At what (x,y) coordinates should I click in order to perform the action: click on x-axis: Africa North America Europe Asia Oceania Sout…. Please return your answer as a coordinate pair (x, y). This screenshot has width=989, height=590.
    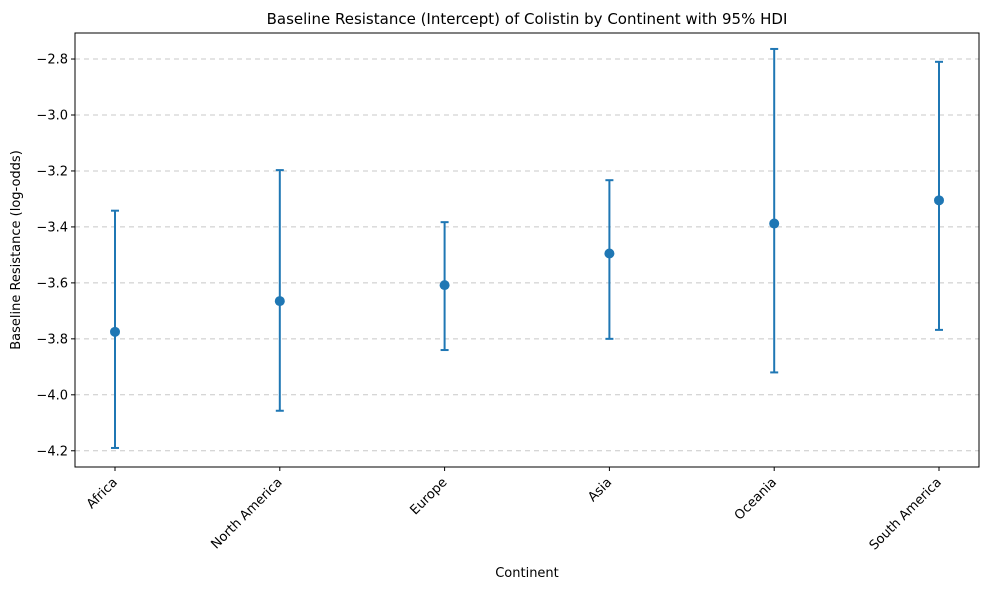
    Looking at the image, I should click on (514, 510).